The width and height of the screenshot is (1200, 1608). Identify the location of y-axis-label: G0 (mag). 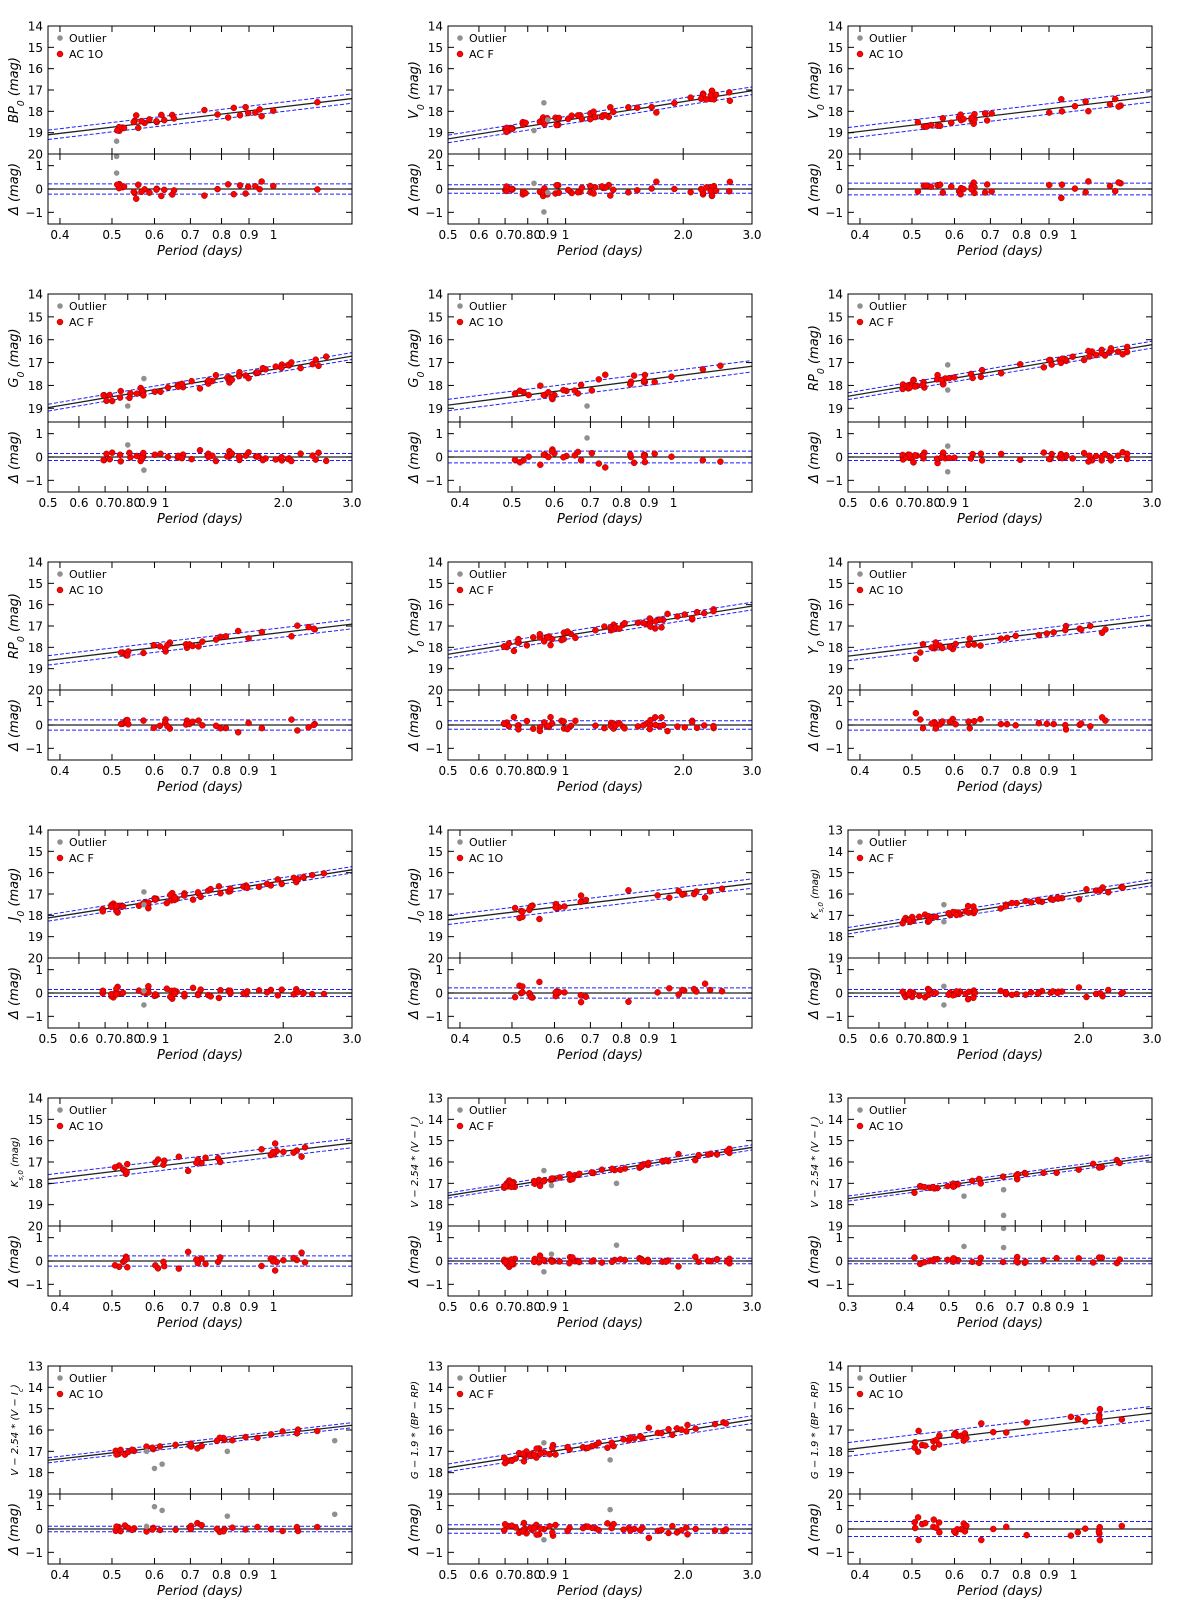
(17, 357).